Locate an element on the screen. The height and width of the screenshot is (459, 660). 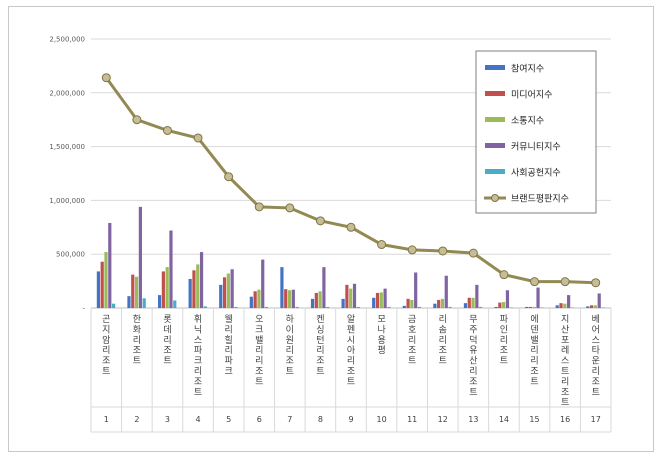
bar-사회공헌지수-1 is located at coordinates (113, 305).